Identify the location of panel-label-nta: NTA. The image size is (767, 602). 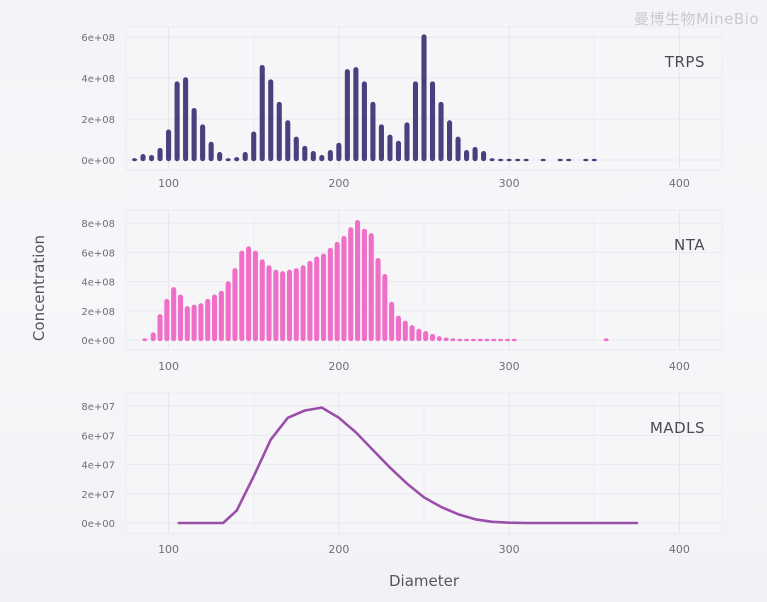
(689, 245).